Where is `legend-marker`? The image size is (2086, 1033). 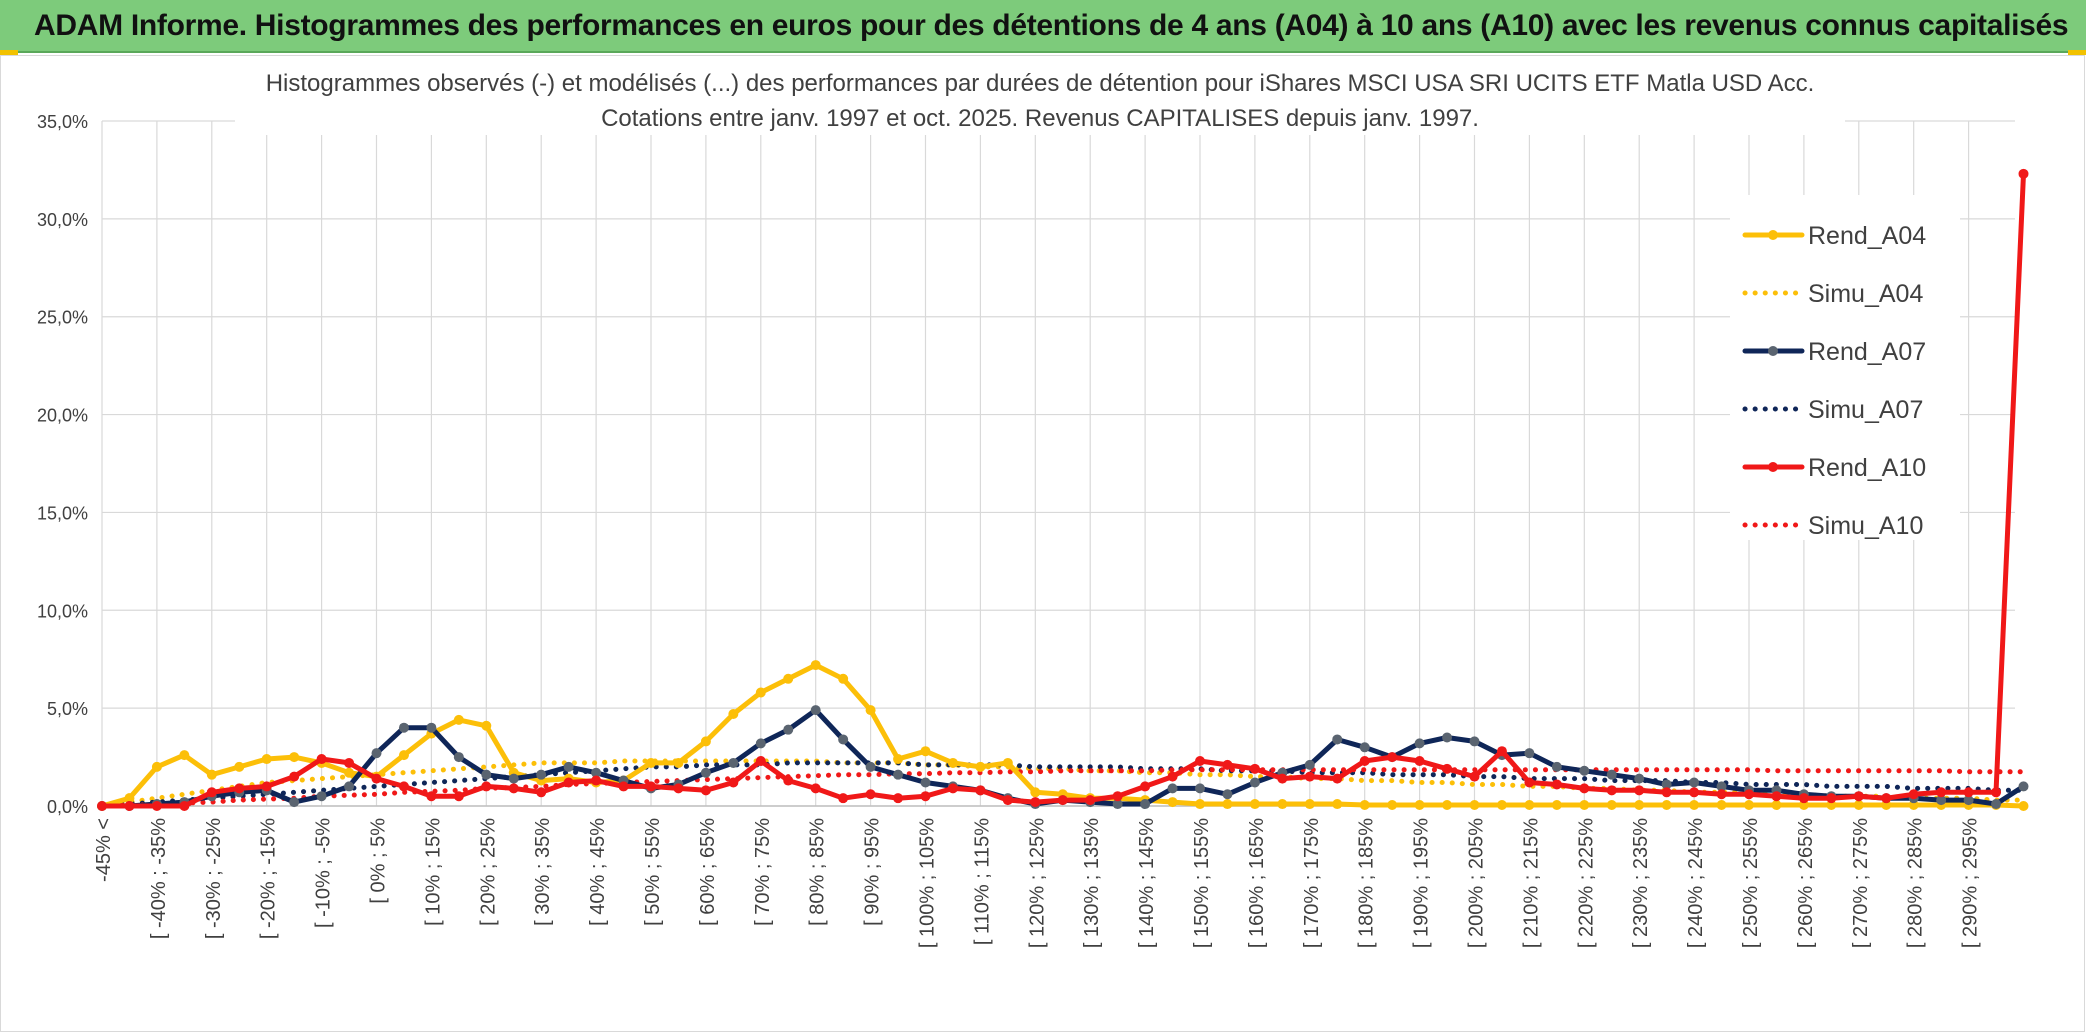
legend-marker is located at coordinates (1773, 351).